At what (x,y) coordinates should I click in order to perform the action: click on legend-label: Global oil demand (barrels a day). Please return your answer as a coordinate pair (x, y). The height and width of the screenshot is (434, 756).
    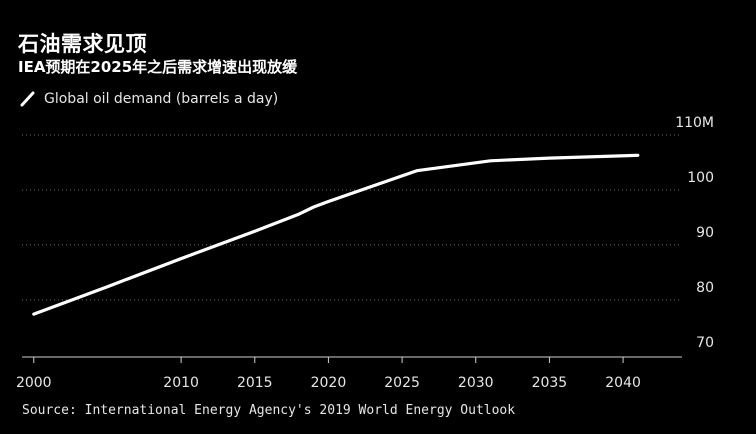
    Looking at the image, I should click on (161, 99).